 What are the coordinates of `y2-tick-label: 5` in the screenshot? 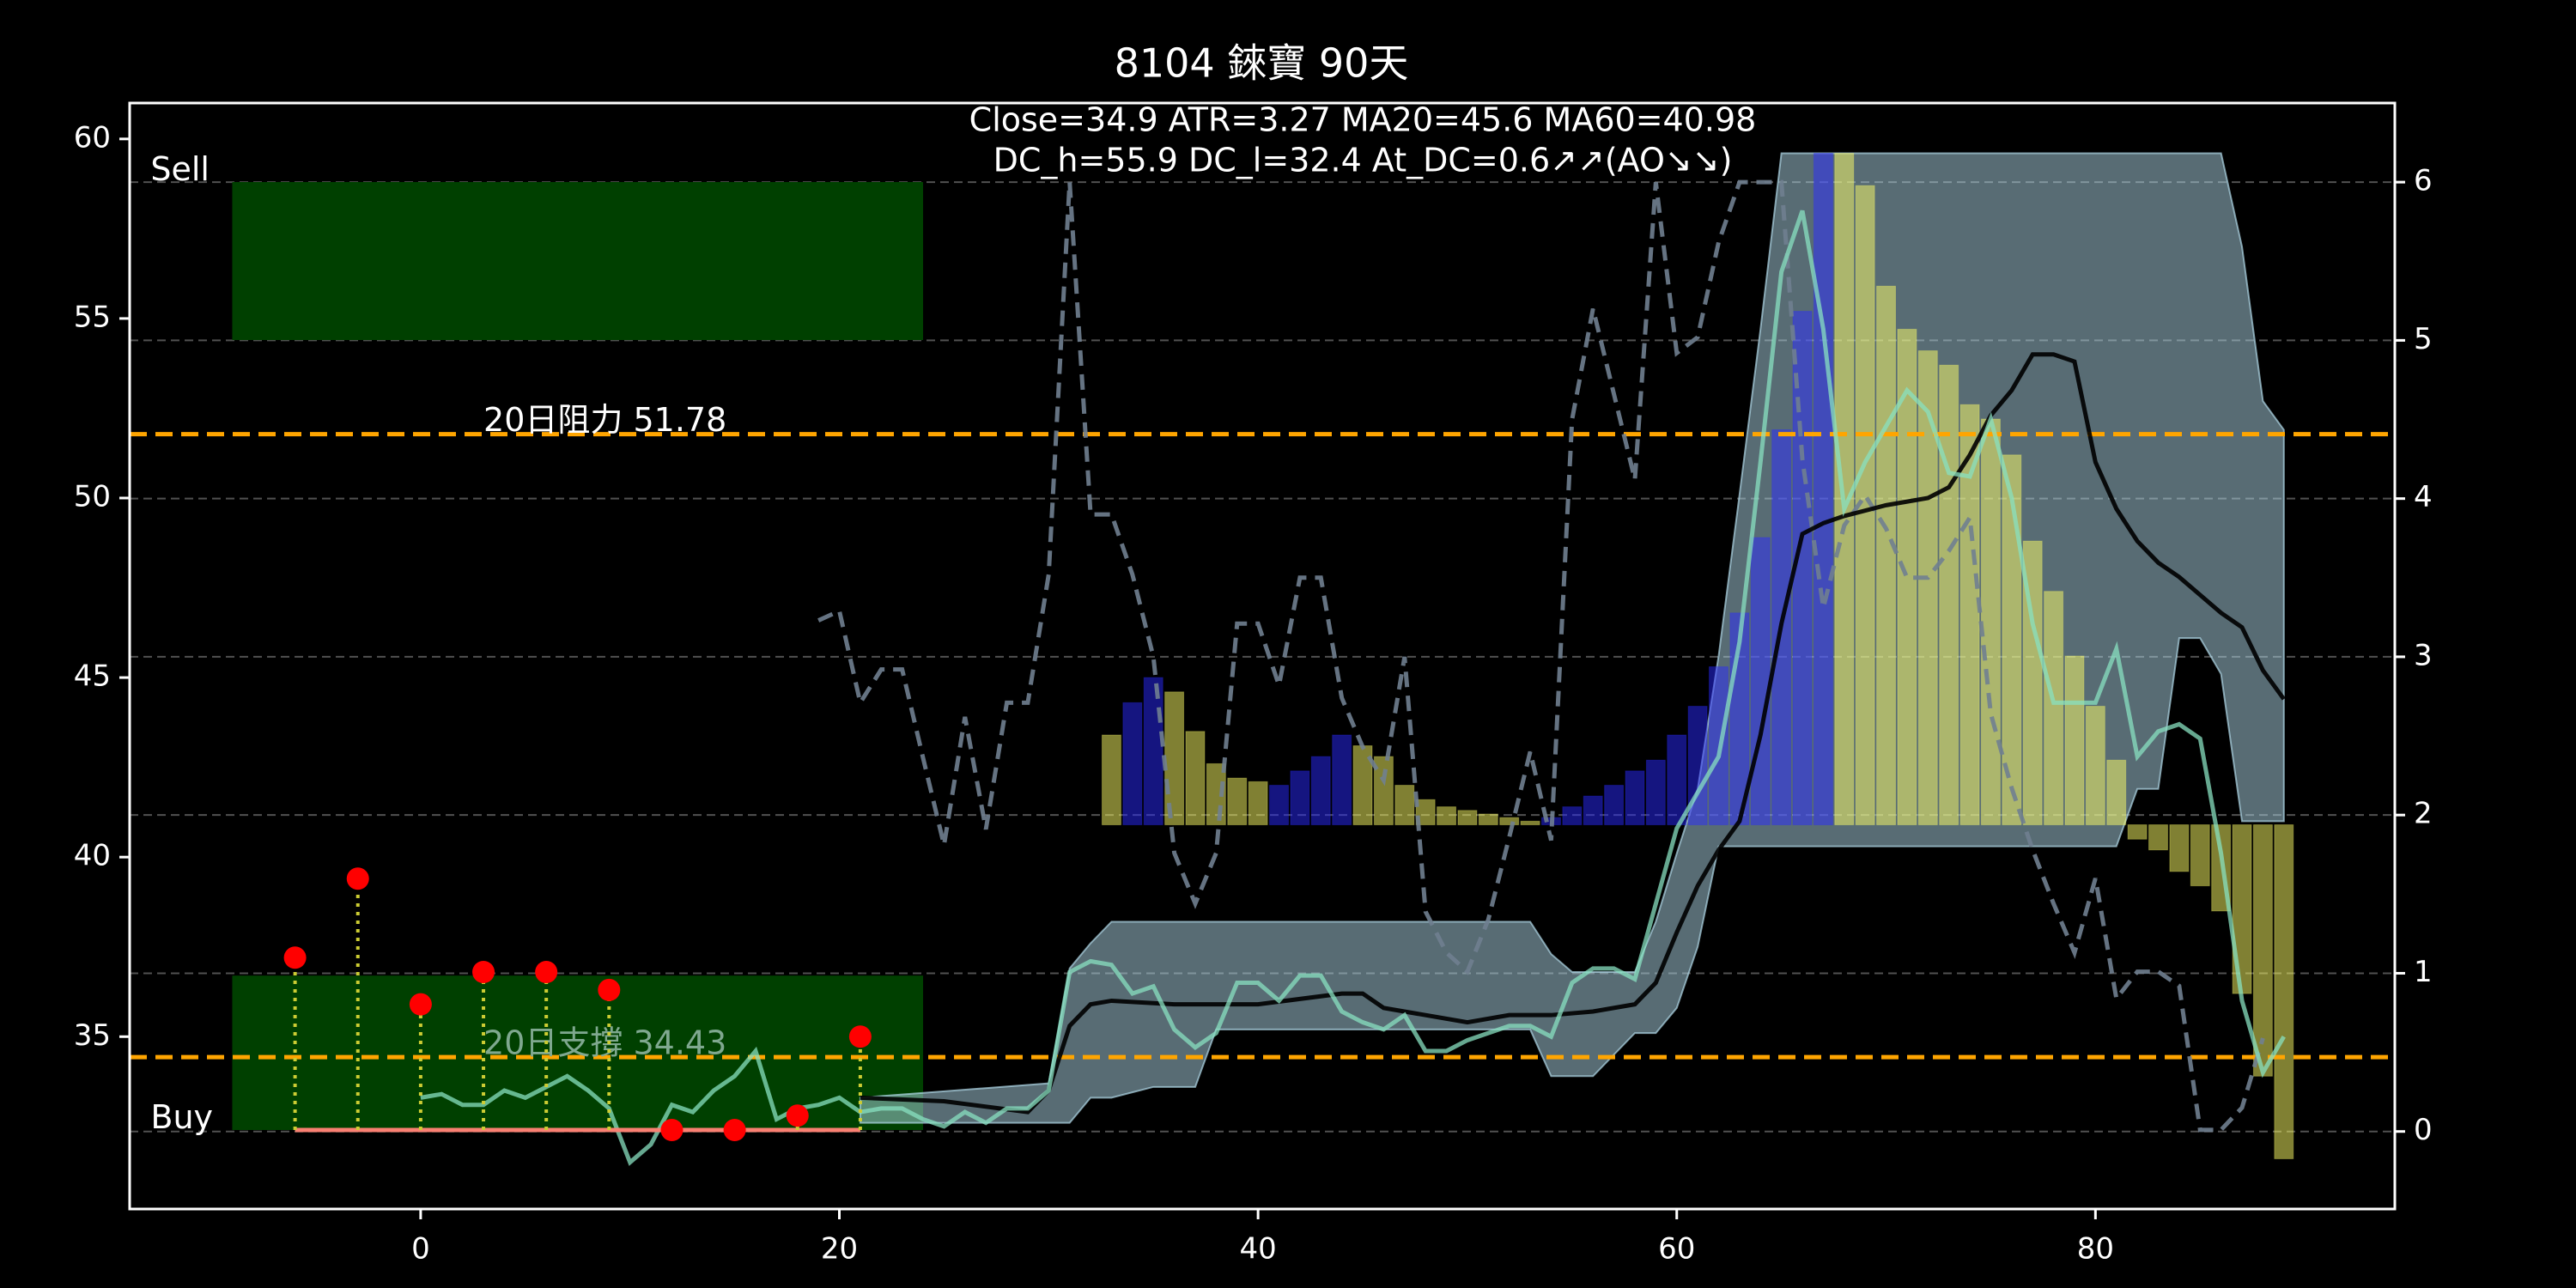 It's located at (2423, 339).